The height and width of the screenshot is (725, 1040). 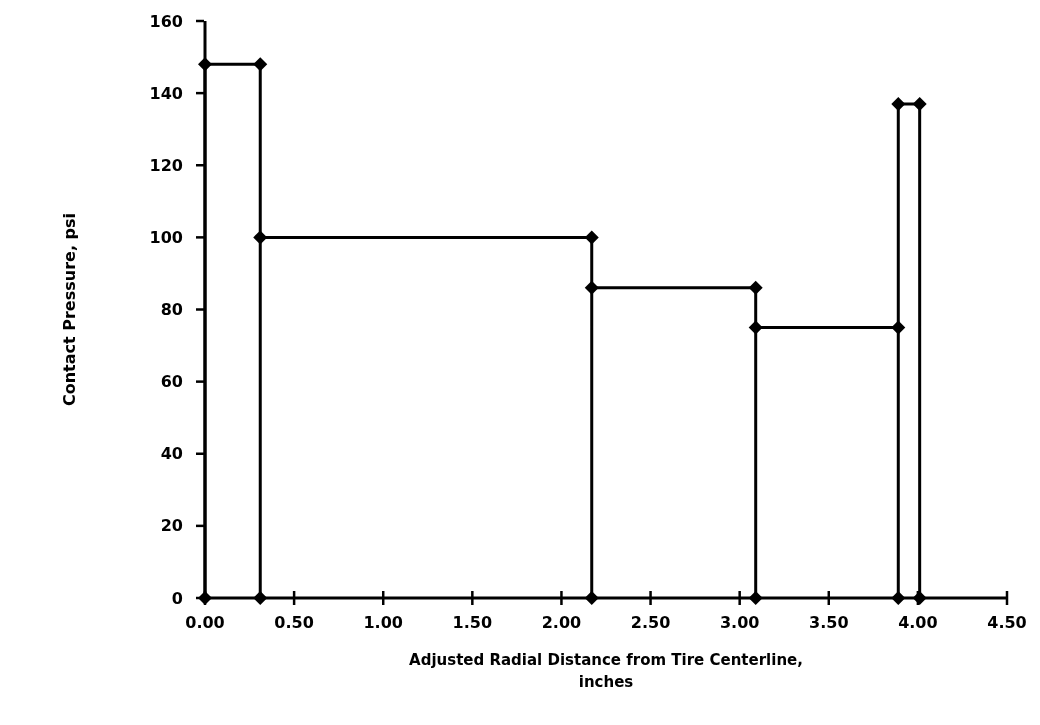 I want to click on x-tick-label: 1.50, so click(x=472, y=622).